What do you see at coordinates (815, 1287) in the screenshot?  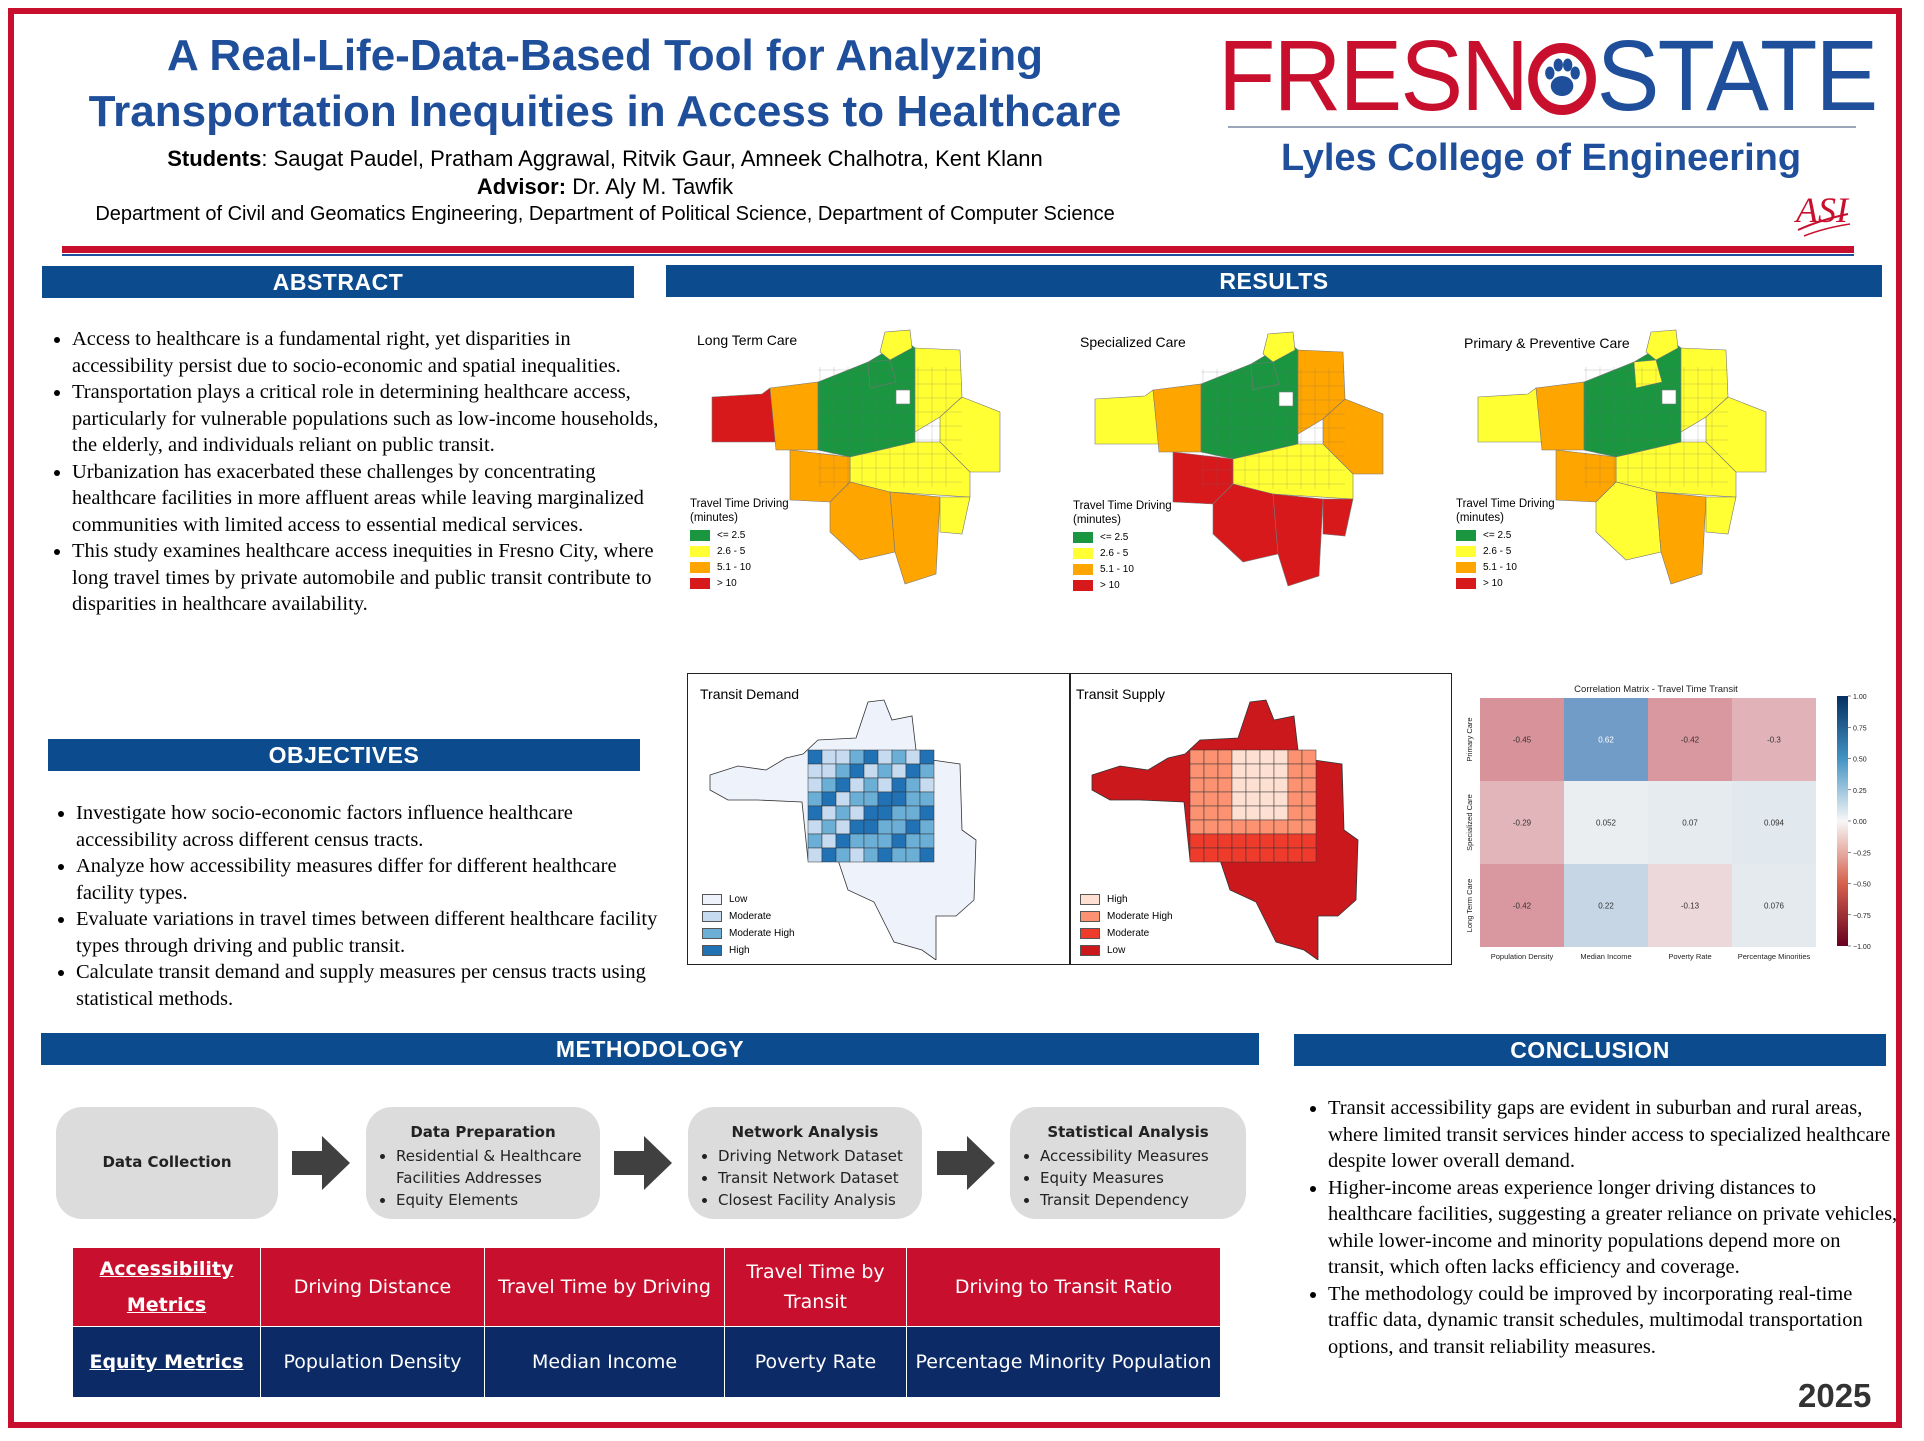 I see `metric-cell: Travel Time by Transit` at bounding box center [815, 1287].